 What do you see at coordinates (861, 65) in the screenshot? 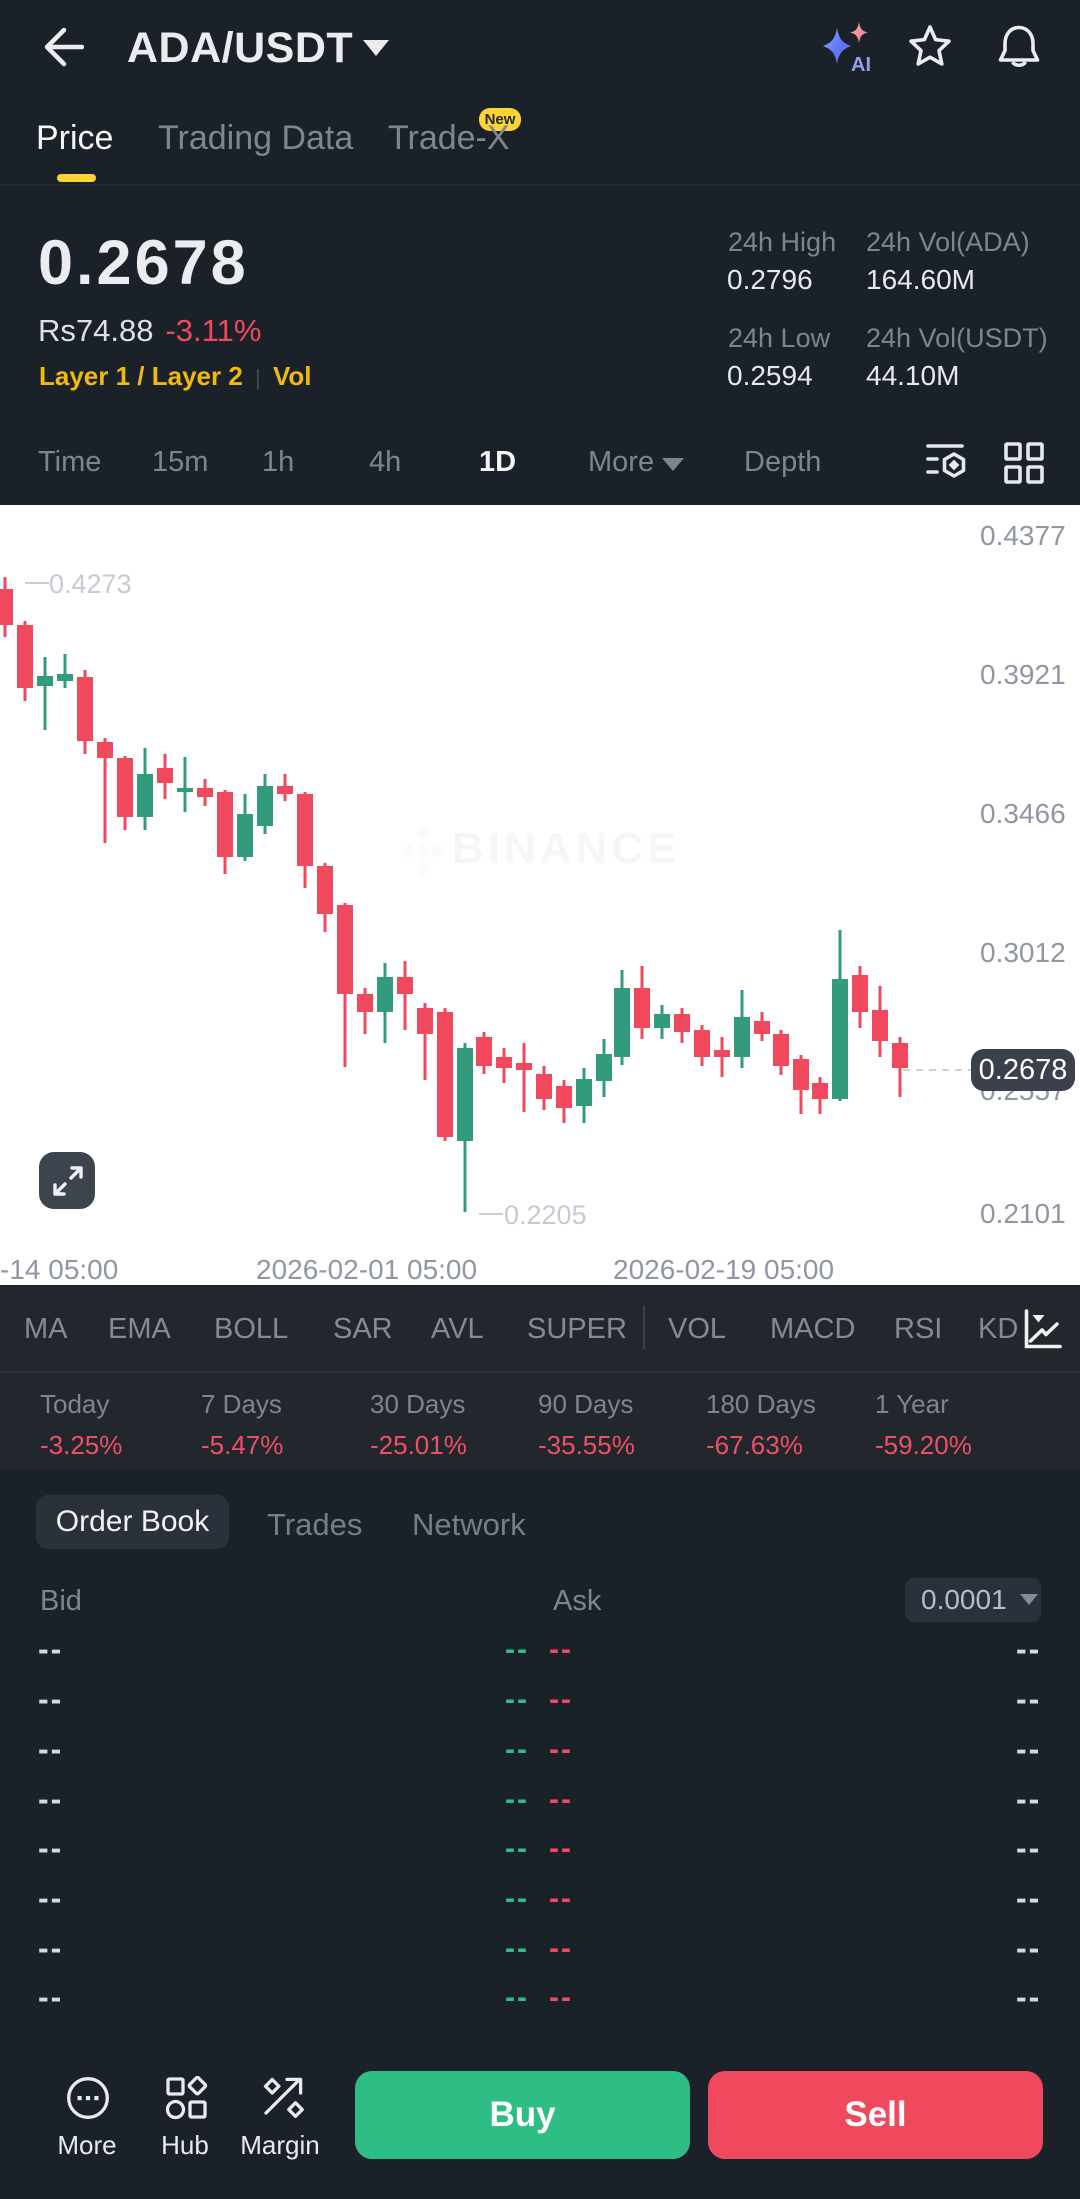
I see `svg-text: AI` at bounding box center [861, 65].